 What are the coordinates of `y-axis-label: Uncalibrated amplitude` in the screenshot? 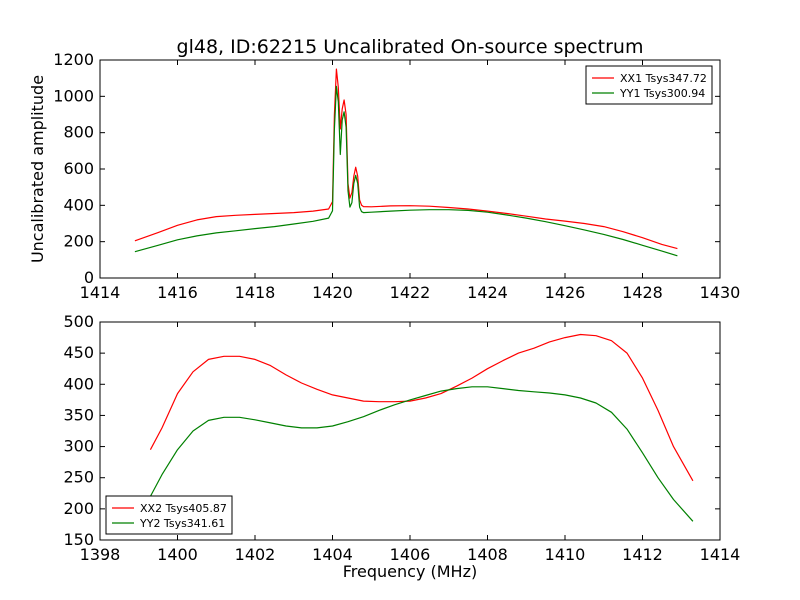 It's located at (37, 169).